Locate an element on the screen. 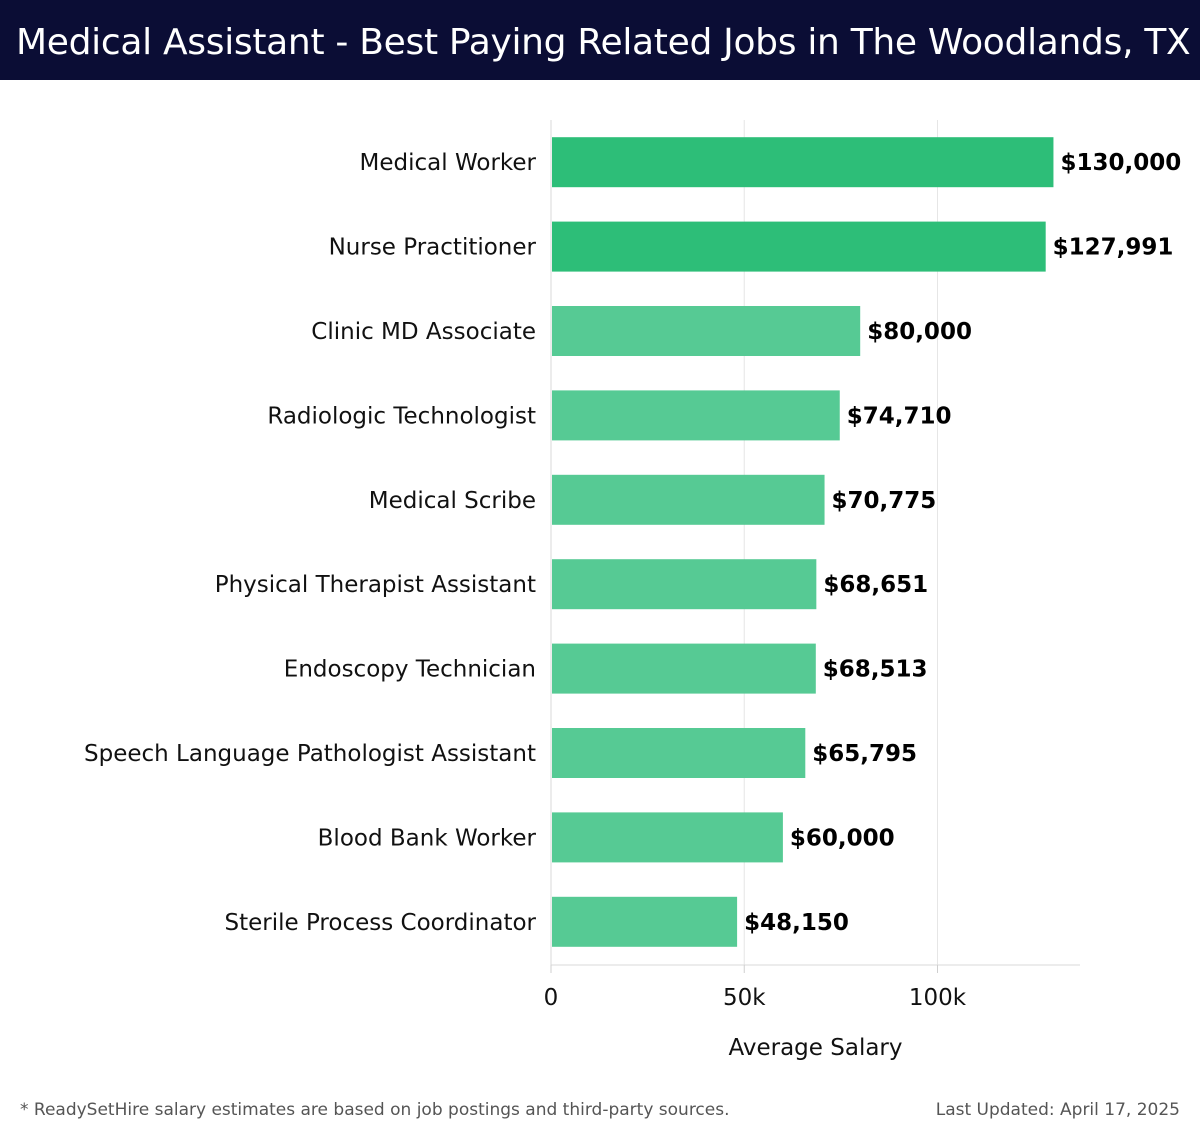 This screenshot has height=1140, width=1200. x-tick-label: 0 is located at coordinates (551, 998).